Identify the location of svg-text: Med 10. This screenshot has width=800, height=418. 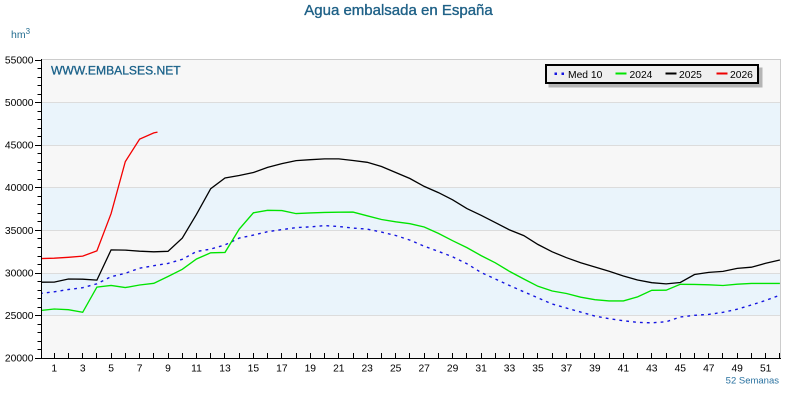
(585, 75).